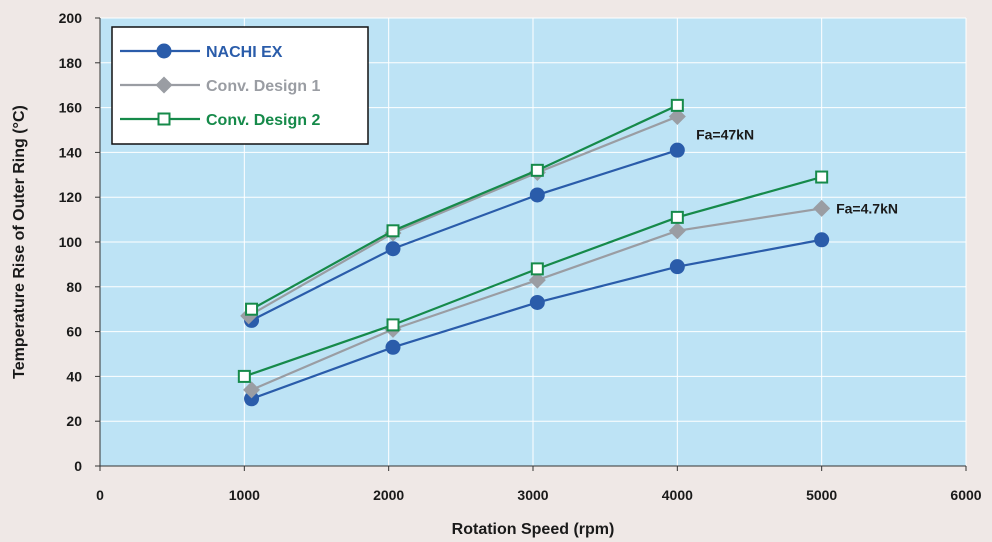  Describe the element at coordinates (797, 171) in the screenshot. I see `annotation-layer: Fa=47kN Fa=4.7kN` at that location.